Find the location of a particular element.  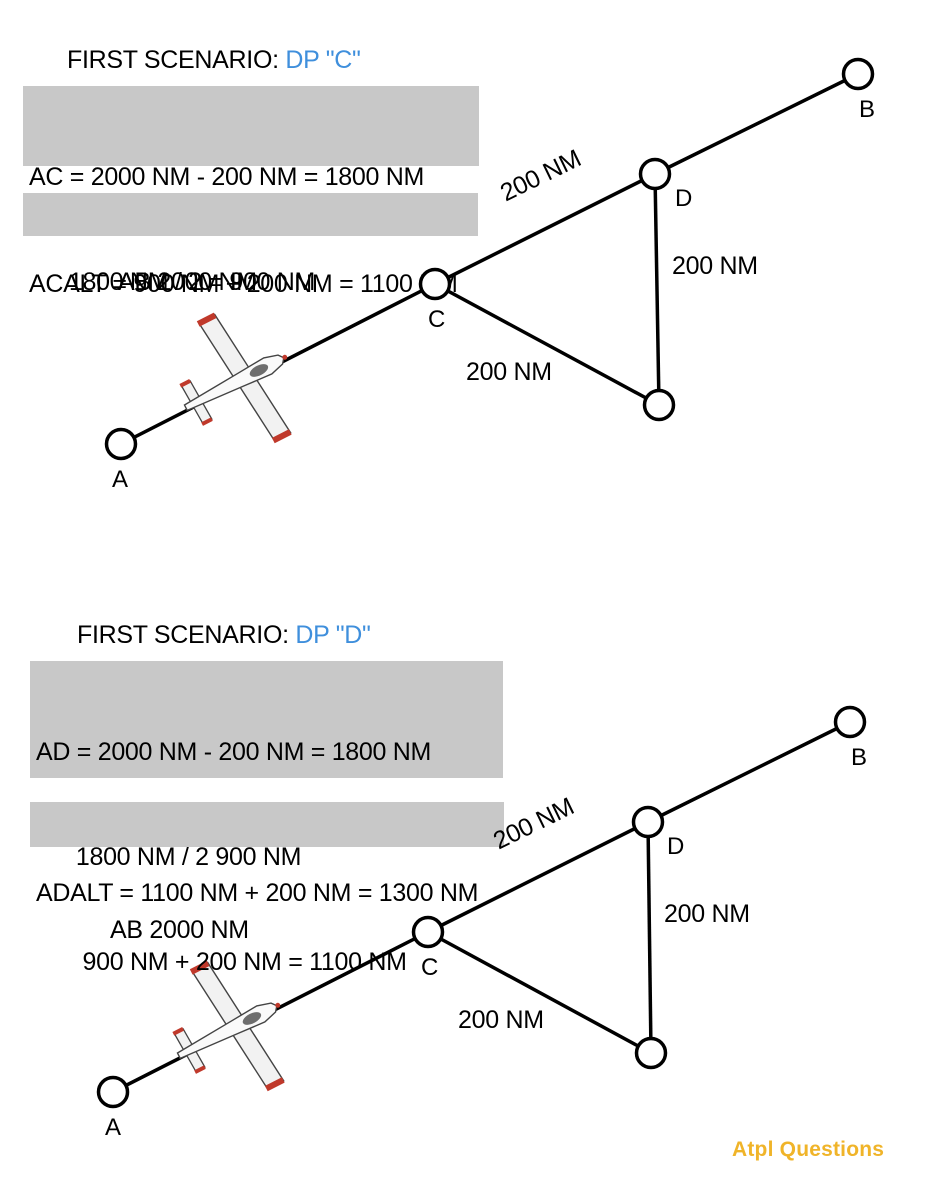

scenario1-edge-c-label: 200 NM is located at coordinates (509, 372).